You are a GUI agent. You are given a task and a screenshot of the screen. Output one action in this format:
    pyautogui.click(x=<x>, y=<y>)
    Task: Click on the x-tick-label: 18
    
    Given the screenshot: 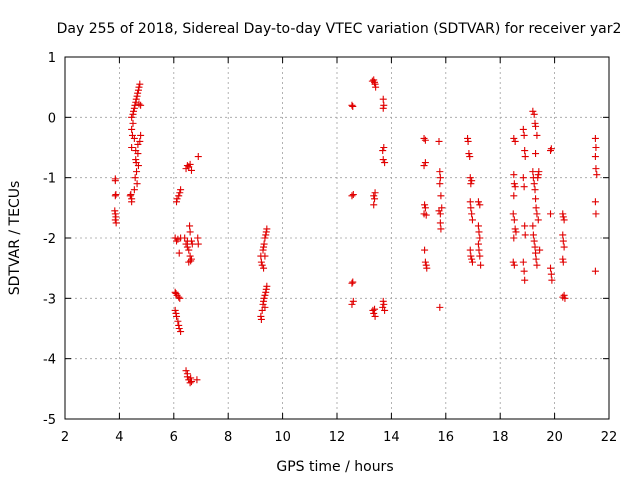 What is the action you would take?
    pyautogui.click(x=500, y=437)
    